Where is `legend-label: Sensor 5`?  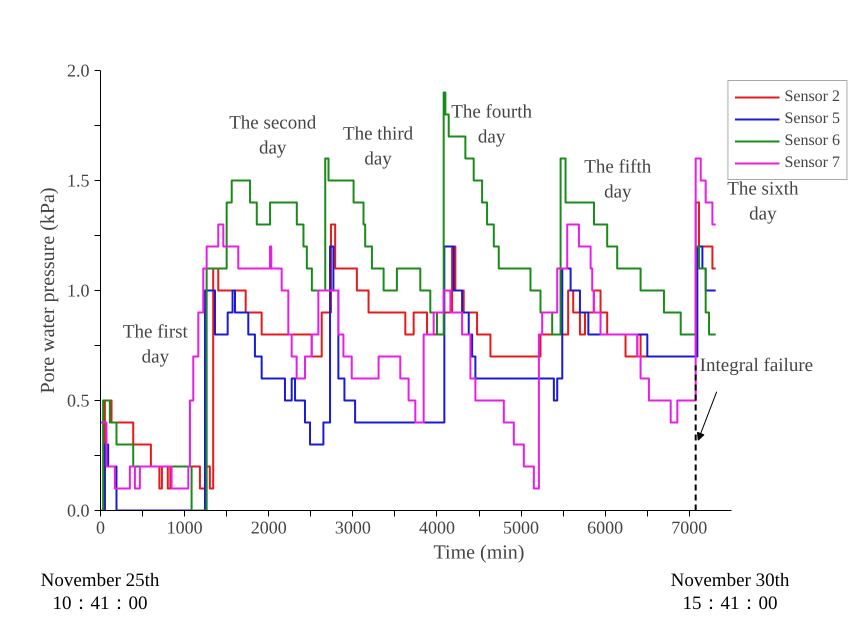 legend-label: Sensor 5 is located at coordinates (812, 119).